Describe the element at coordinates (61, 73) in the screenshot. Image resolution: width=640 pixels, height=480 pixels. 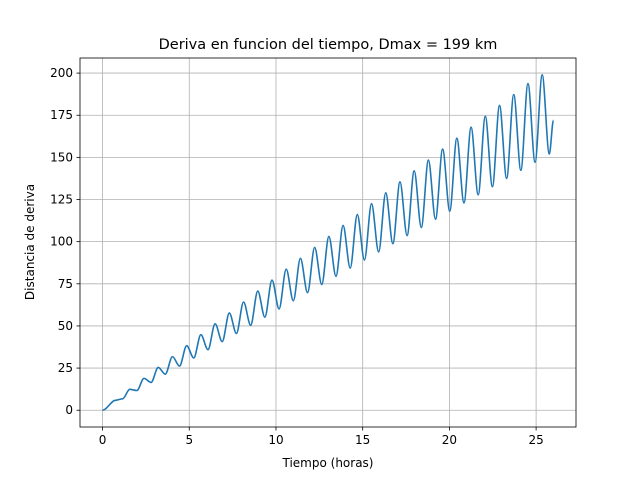
I see `y-tick-label: 200` at that location.